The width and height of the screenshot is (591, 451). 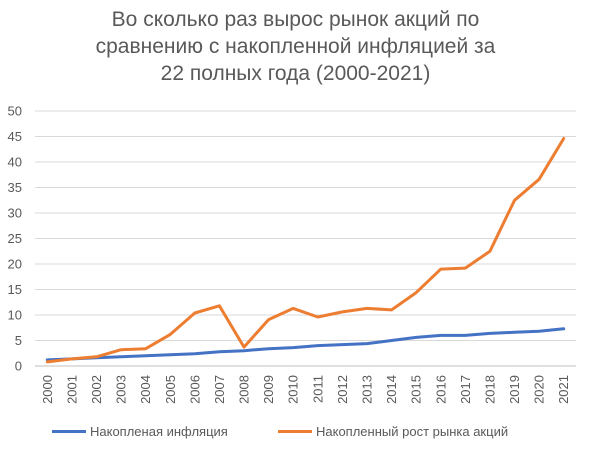 I want to click on x-tick-label: 2019, so click(x=514, y=389).